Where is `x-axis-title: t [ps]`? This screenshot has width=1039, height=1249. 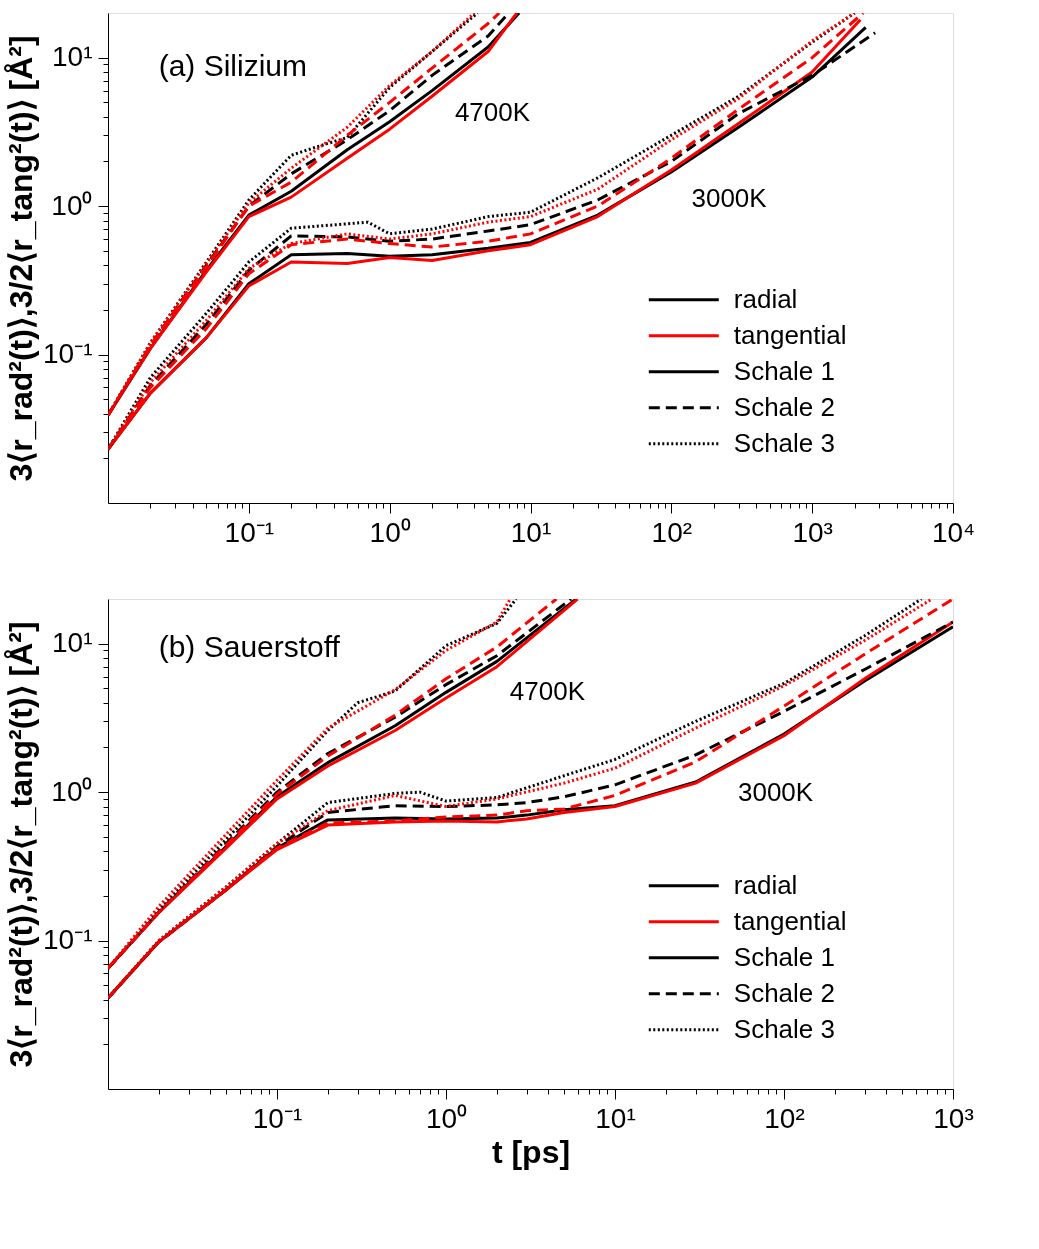
x-axis-title: t [ps] is located at coordinates (531, 1151).